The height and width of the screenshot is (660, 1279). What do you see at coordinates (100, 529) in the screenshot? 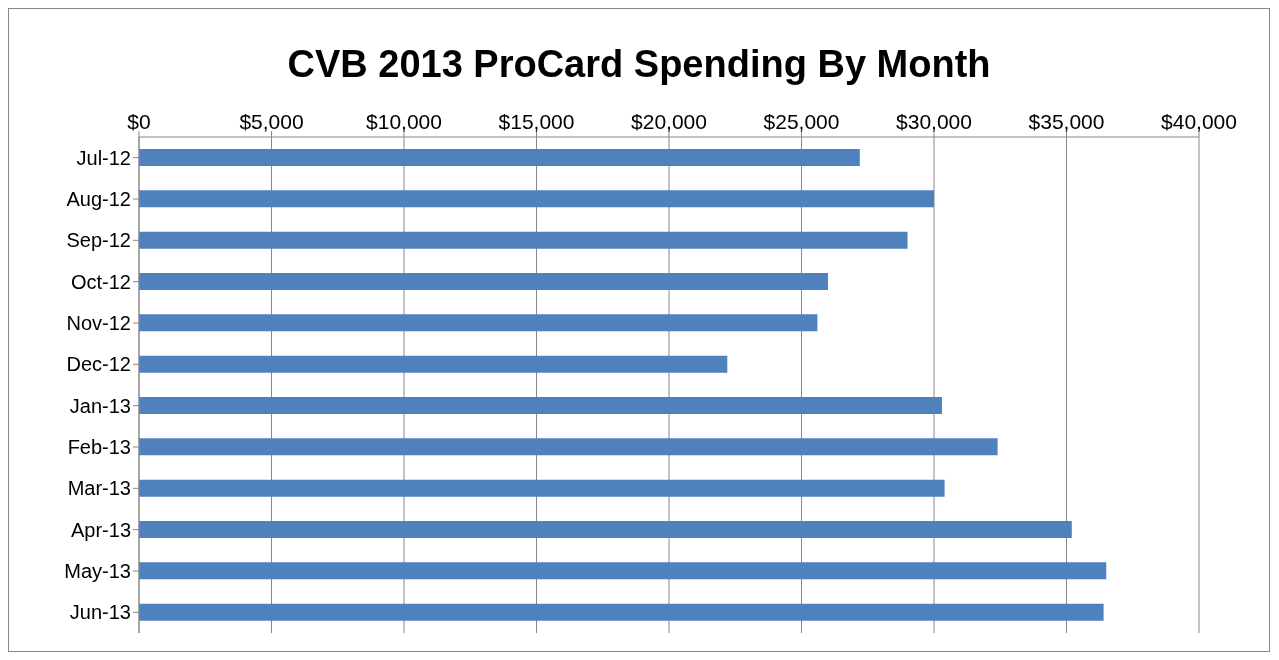
I see `y-tick-label: Apr-13` at bounding box center [100, 529].